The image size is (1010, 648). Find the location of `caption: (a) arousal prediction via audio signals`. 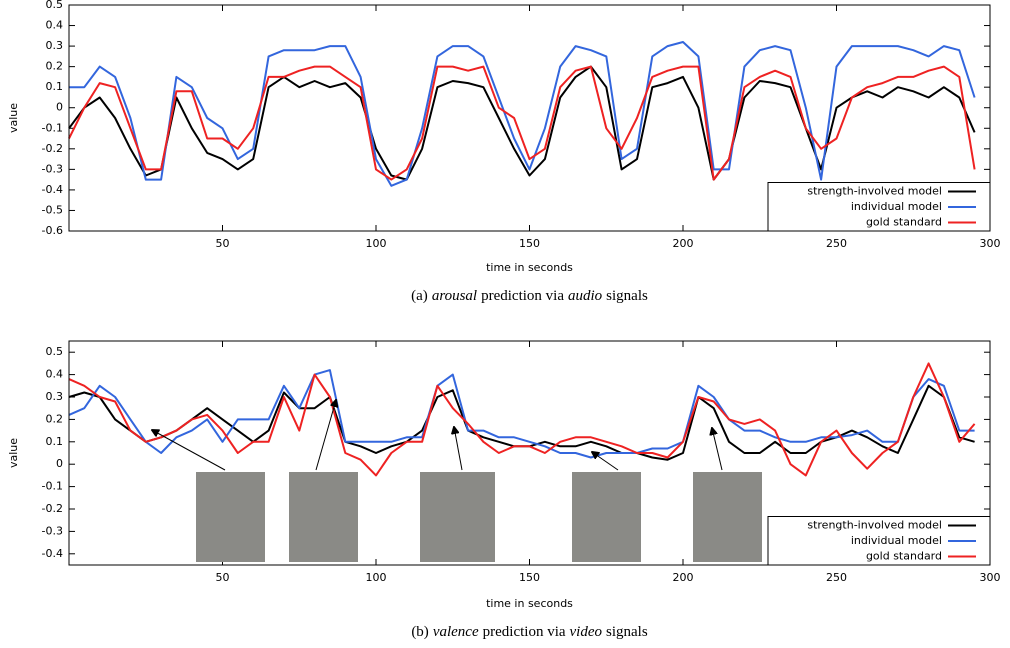

caption: (a) arousal prediction via audio signals is located at coordinates (529, 296).